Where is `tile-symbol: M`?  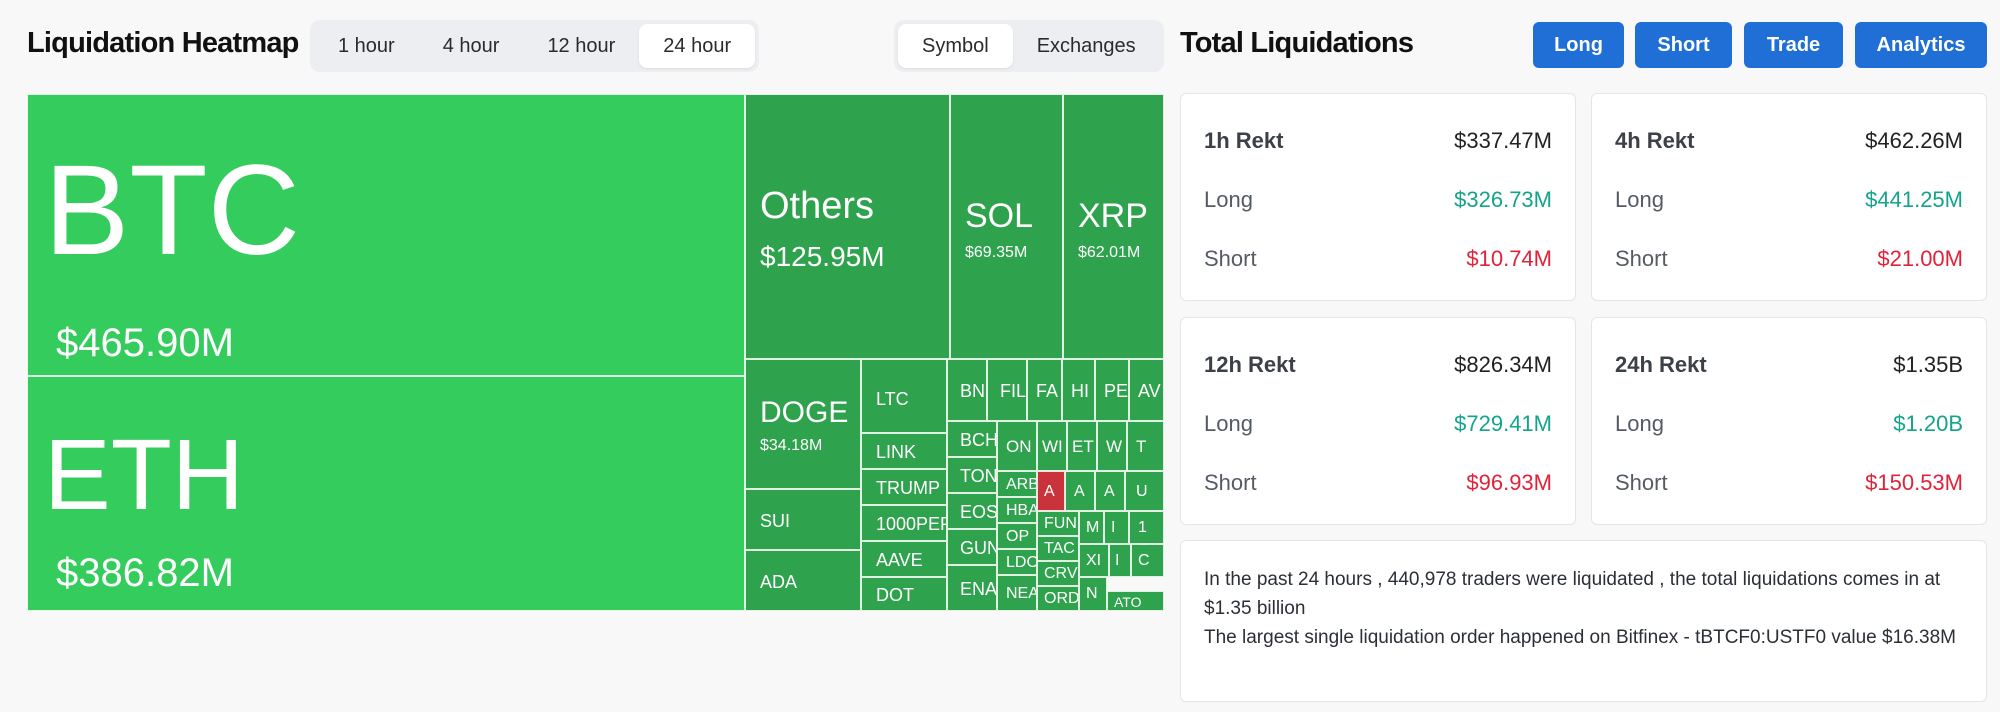 tile-symbol: M is located at coordinates (1093, 527).